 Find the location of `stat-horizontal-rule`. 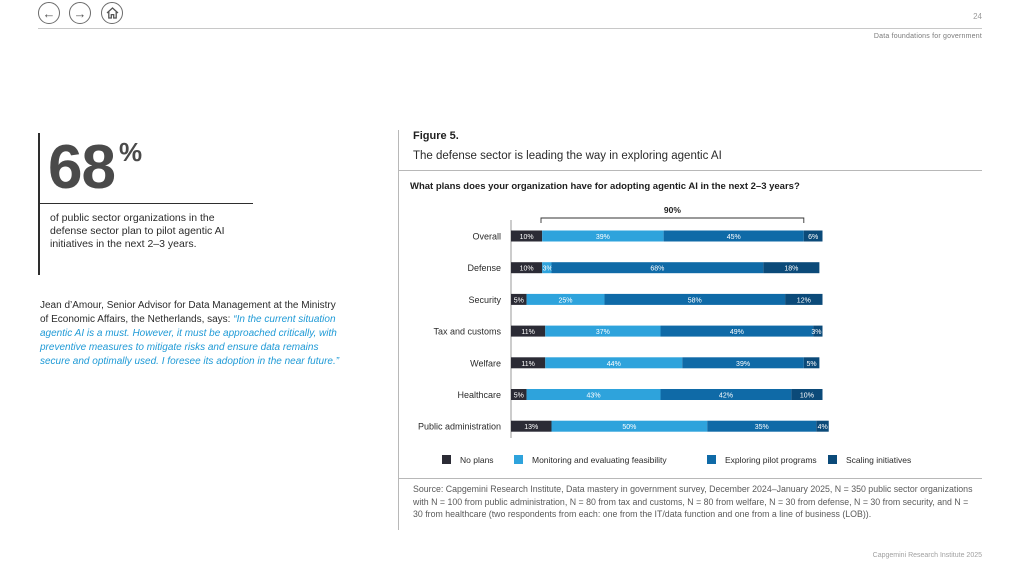

stat-horizontal-rule is located at coordinates (145, 203).